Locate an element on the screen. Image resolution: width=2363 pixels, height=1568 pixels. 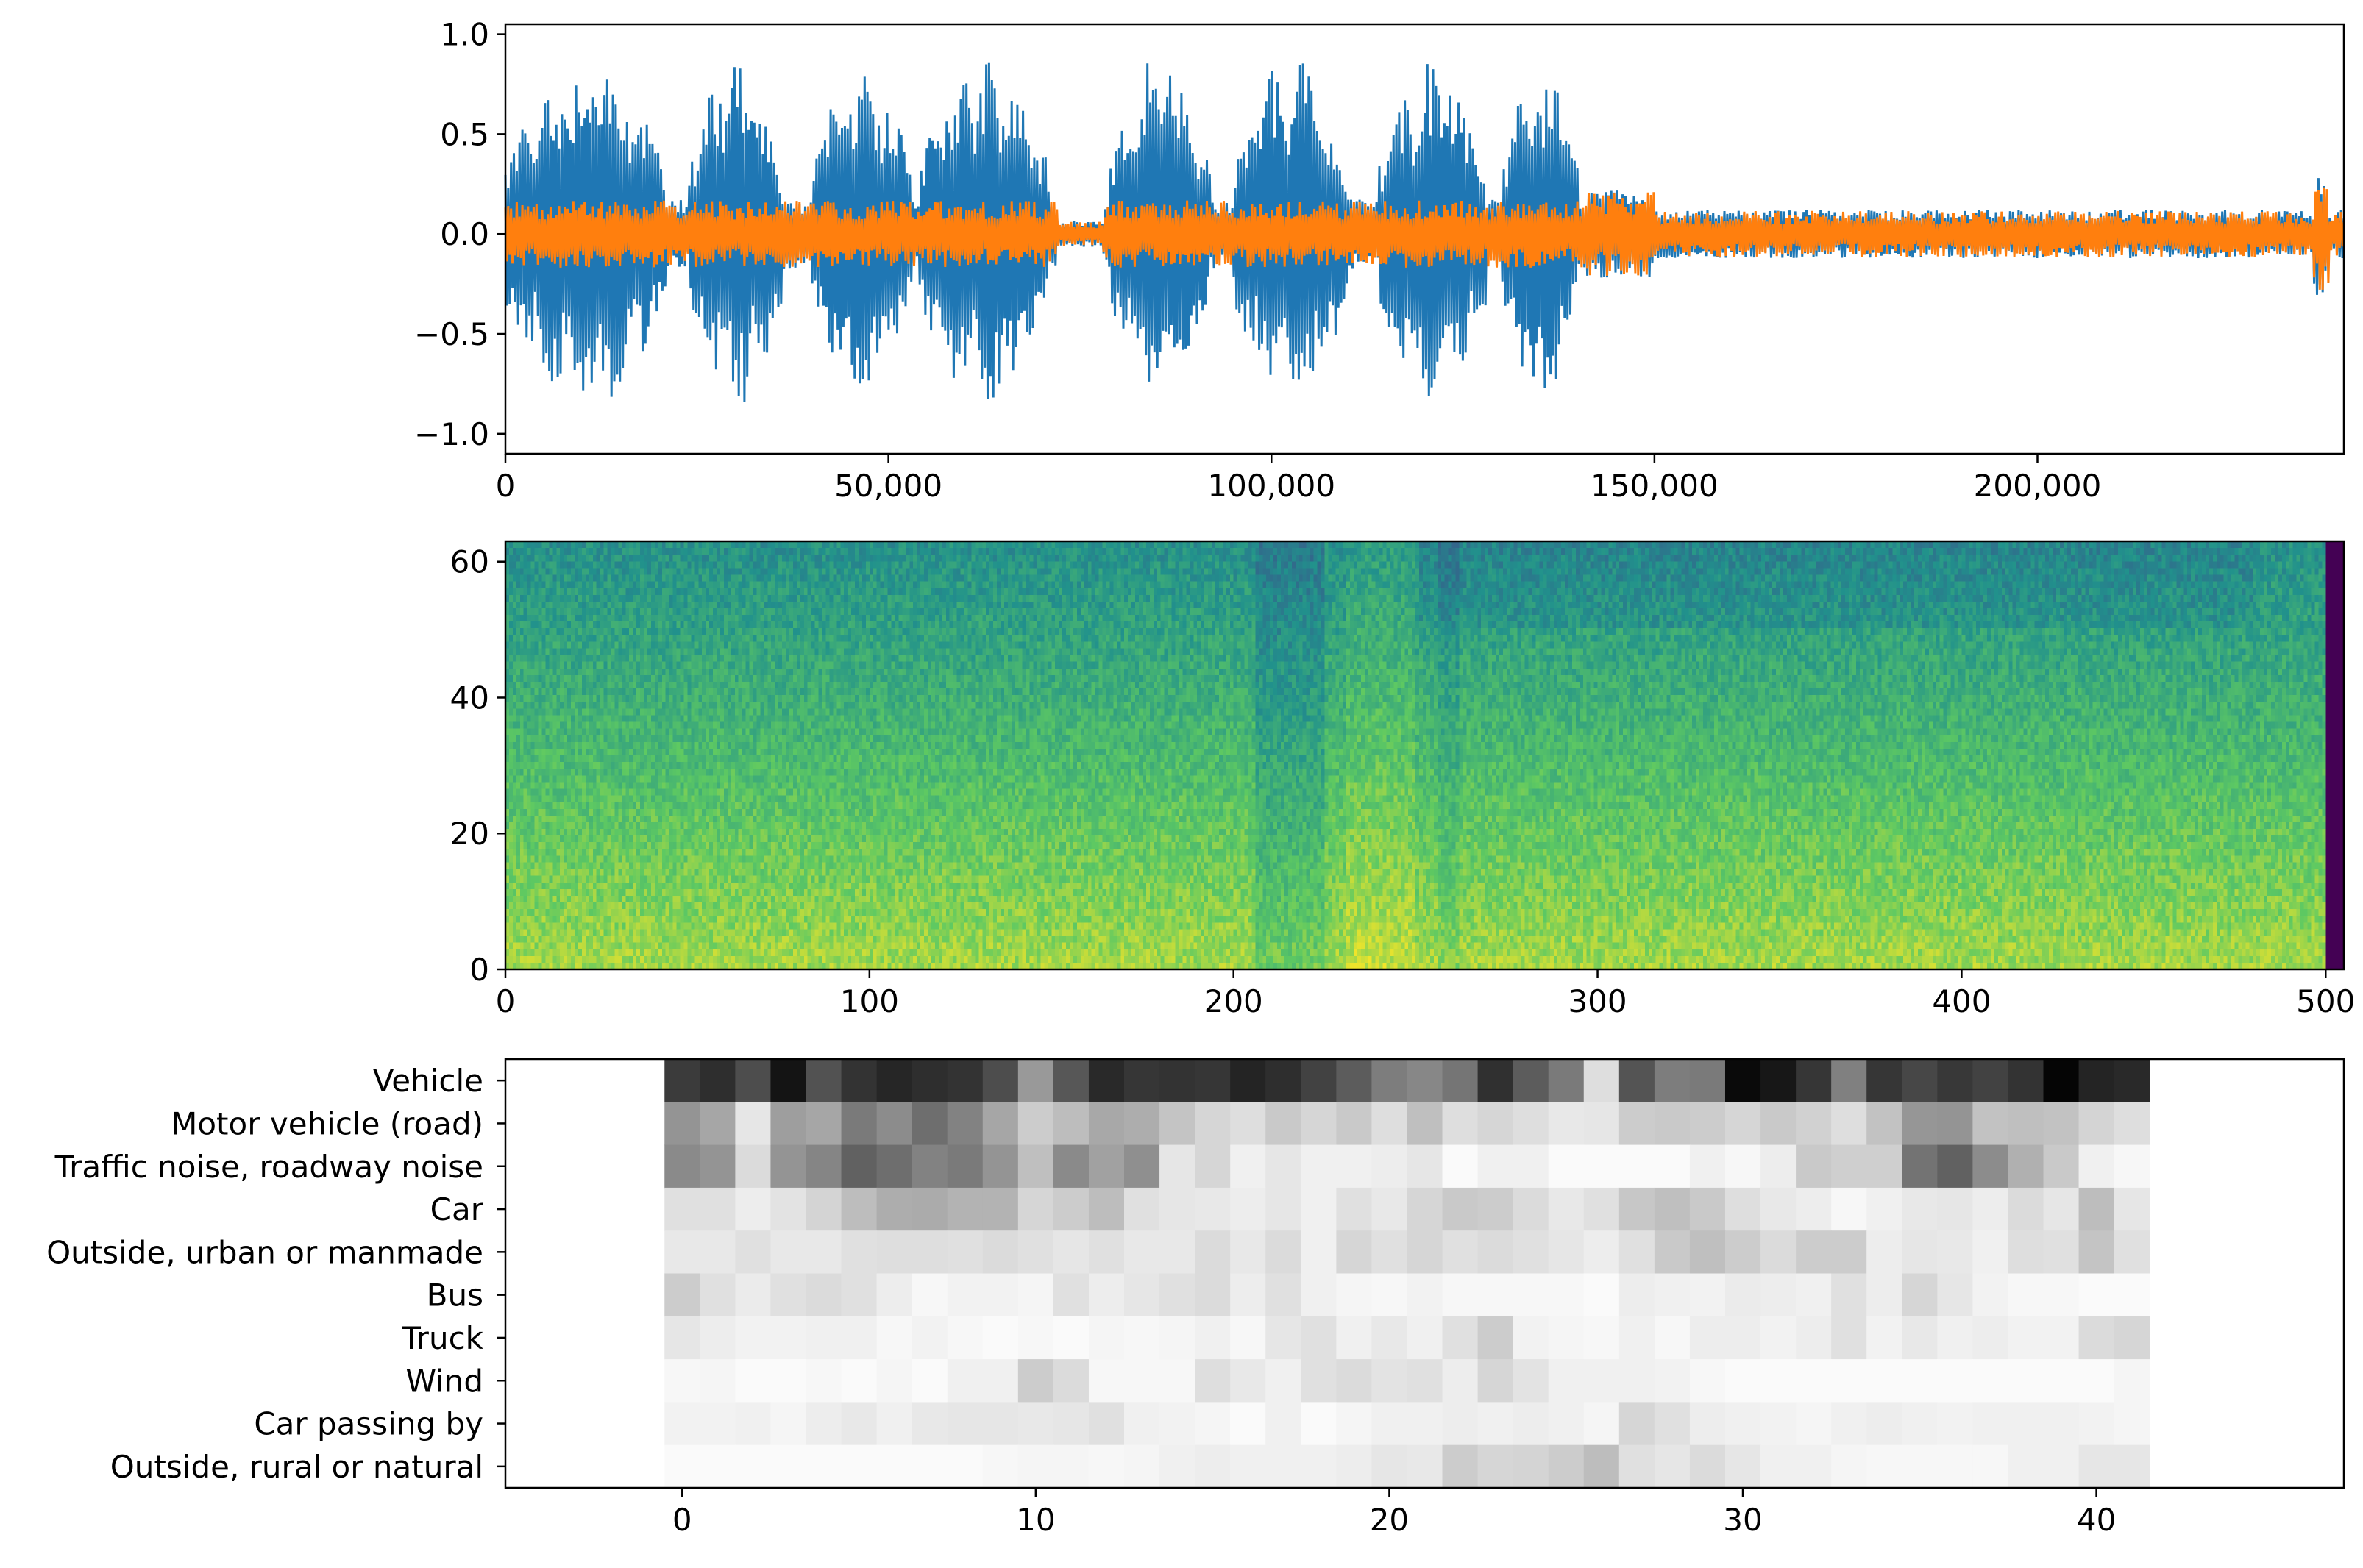
x-tick-label: 50,000 is located at coordinates (888, 486).